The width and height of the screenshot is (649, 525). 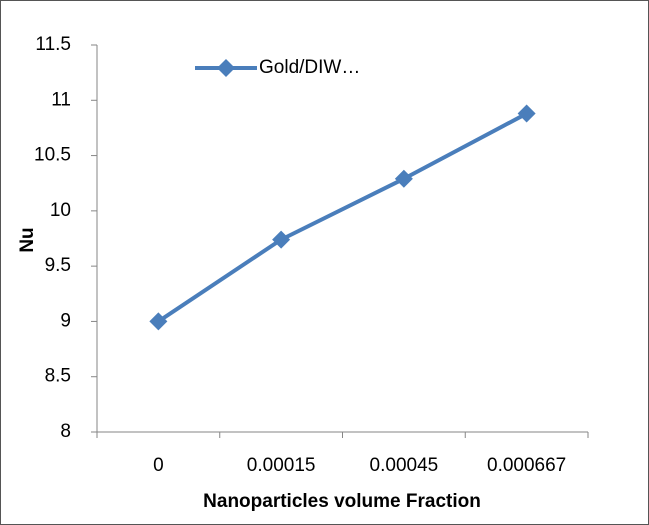 I want to click on y-tick-label: 8, so click(x=65, y=431).